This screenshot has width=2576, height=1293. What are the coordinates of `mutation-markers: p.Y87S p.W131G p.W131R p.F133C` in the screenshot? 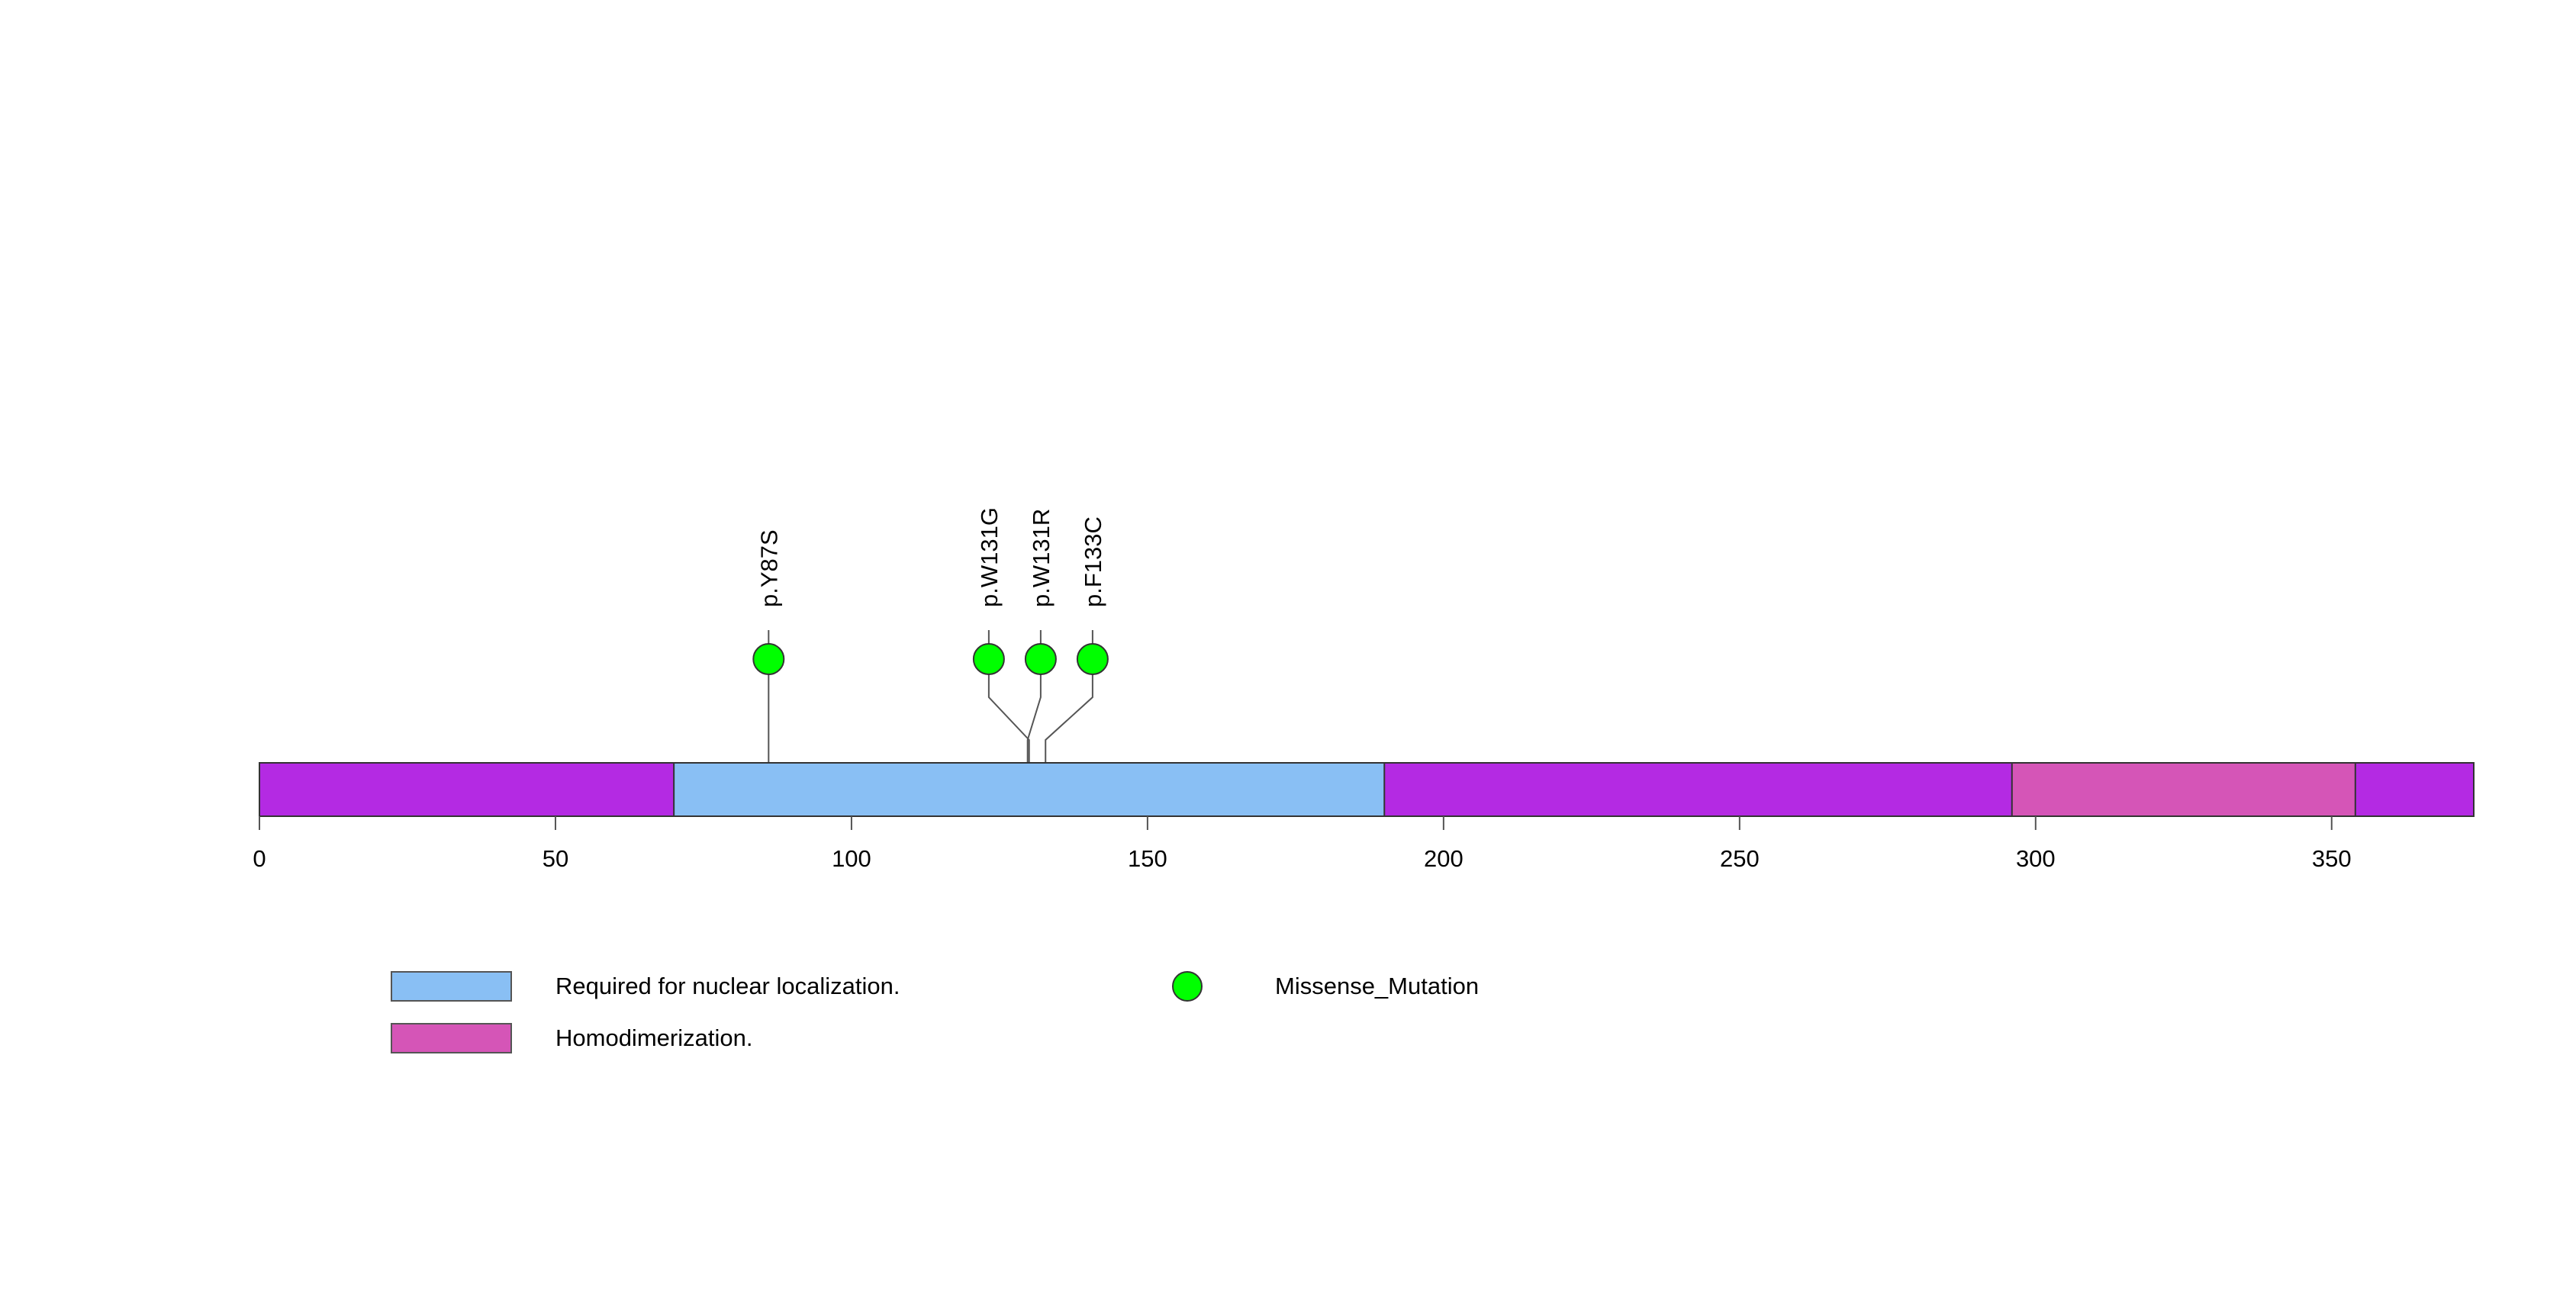 It's located at (930, 591).